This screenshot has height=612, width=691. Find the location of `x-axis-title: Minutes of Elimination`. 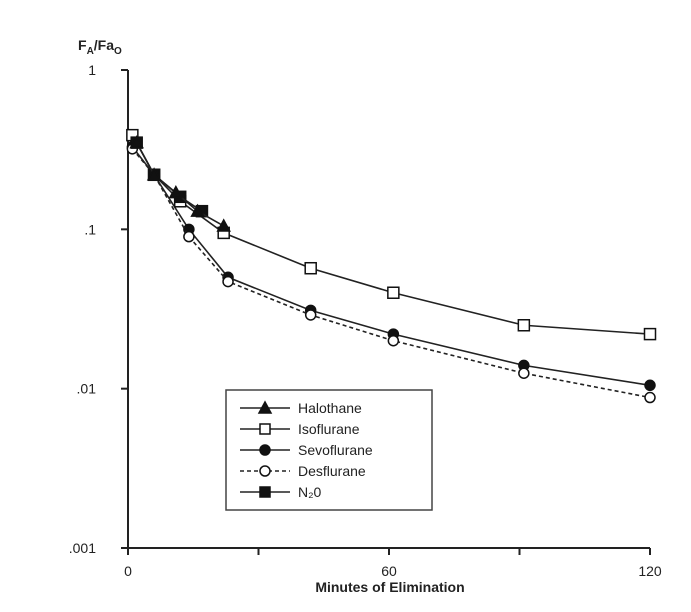

x-axis-title: Minutes of Elimination is located at coordinates (389, 587).